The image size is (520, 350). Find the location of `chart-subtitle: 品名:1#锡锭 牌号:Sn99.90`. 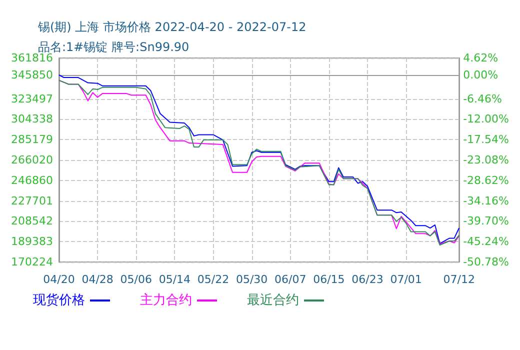

chart-subtitle: 品名:1#锡锭 牌号:Sn99.90 is located at coordinates (114, 47).